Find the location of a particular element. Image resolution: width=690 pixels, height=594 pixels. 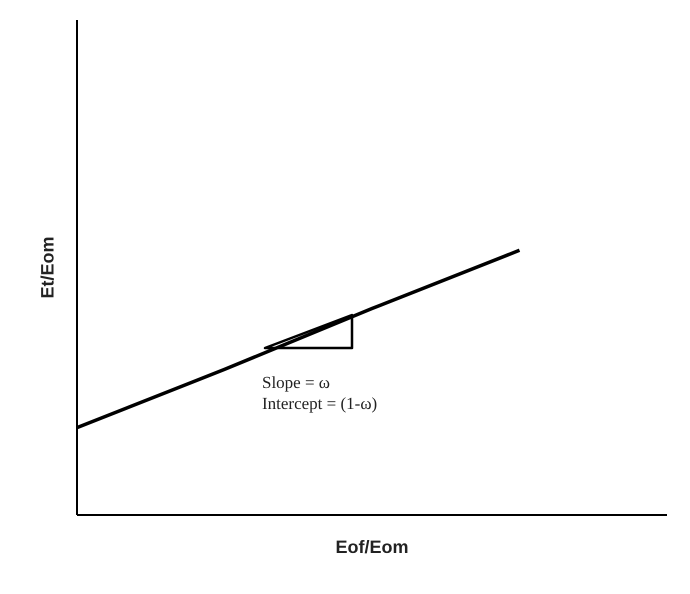

x-axis-title: Eof/Eom is located at coordinates (372, 547).